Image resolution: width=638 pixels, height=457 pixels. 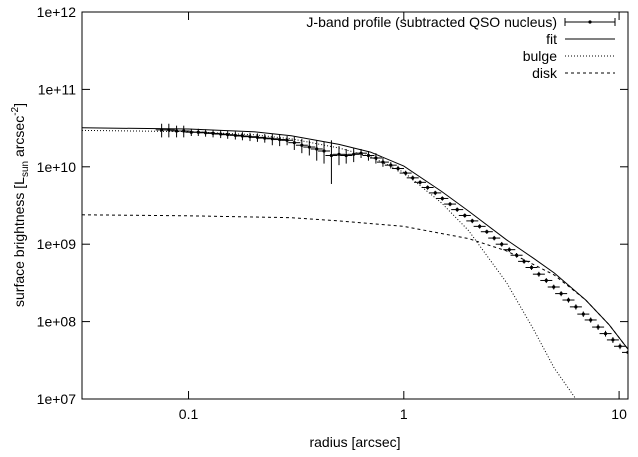 I want to click on y-label-sub: sun, so click(x=25, y=169).